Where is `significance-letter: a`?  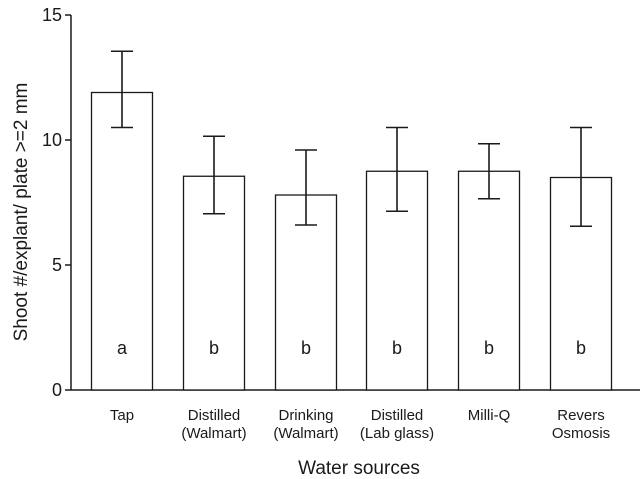 significance-letter: a is located at coordinates (122, 348).